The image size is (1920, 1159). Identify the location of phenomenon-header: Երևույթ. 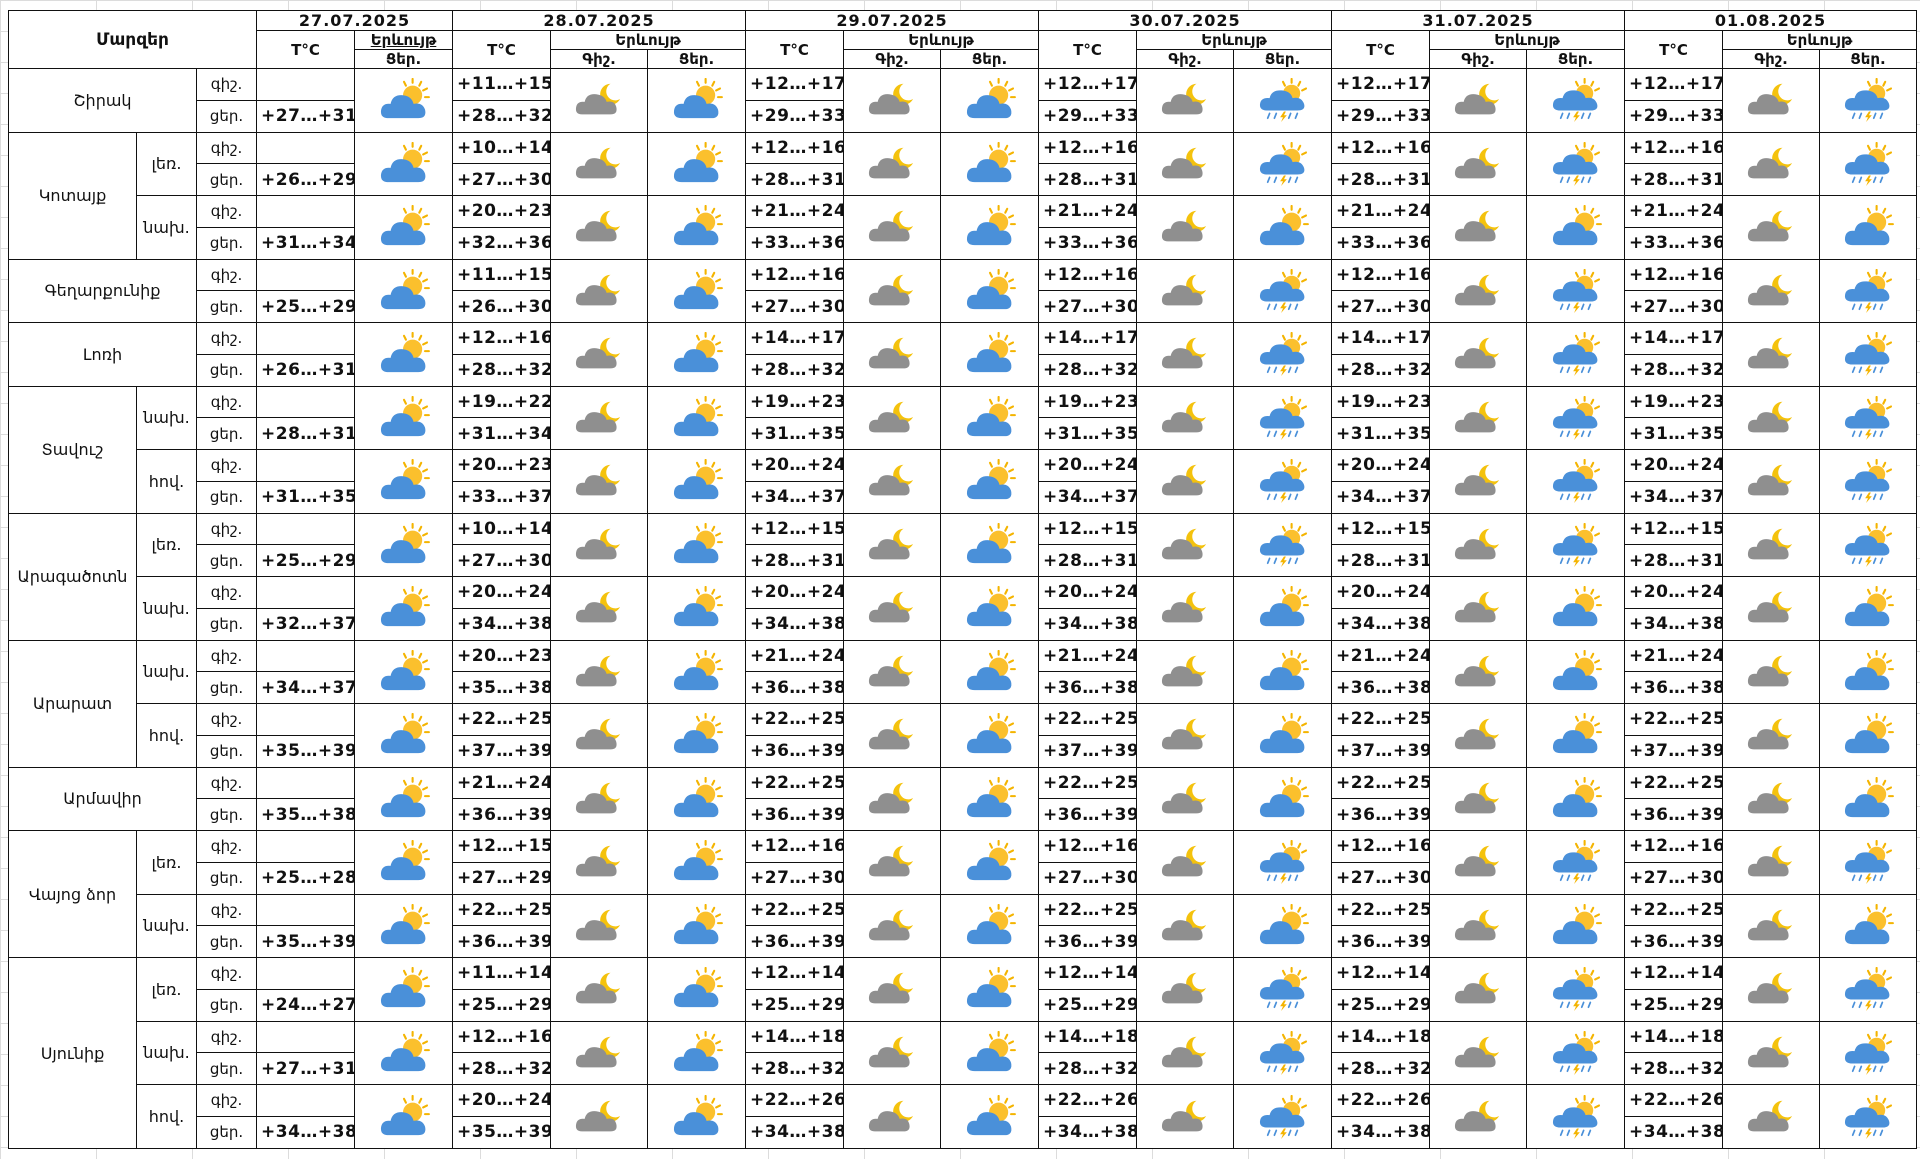
(404, 40).